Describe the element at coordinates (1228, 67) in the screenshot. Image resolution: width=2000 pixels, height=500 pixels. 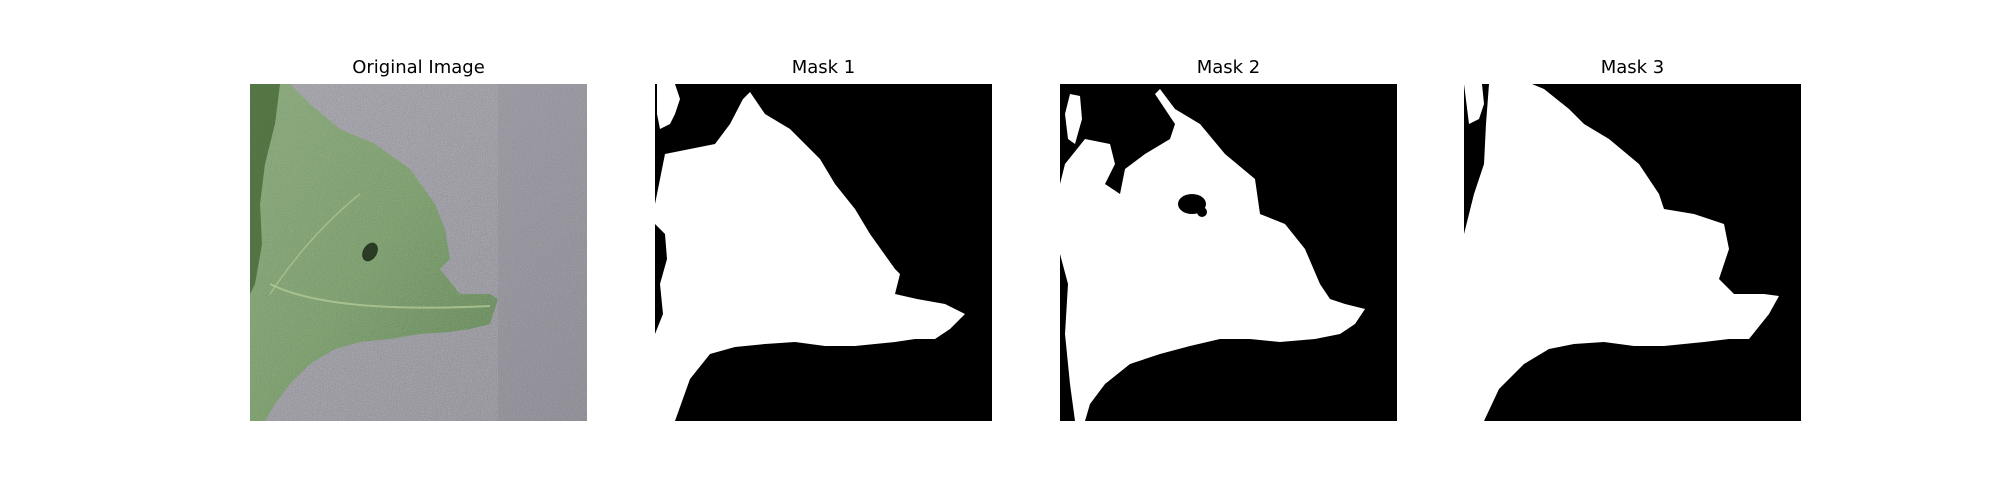
I see `panel-title: Mask 2` at that location.